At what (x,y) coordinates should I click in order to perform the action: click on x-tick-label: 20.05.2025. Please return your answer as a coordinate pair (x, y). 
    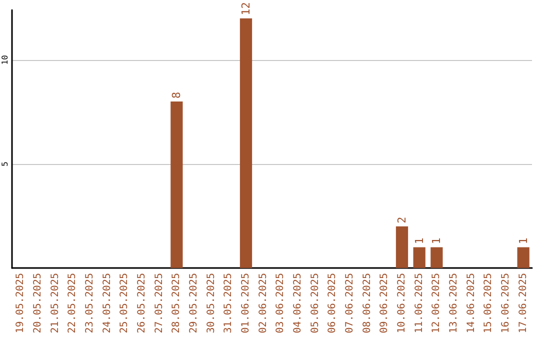
    Looking at the image, I should click on (38, 303).